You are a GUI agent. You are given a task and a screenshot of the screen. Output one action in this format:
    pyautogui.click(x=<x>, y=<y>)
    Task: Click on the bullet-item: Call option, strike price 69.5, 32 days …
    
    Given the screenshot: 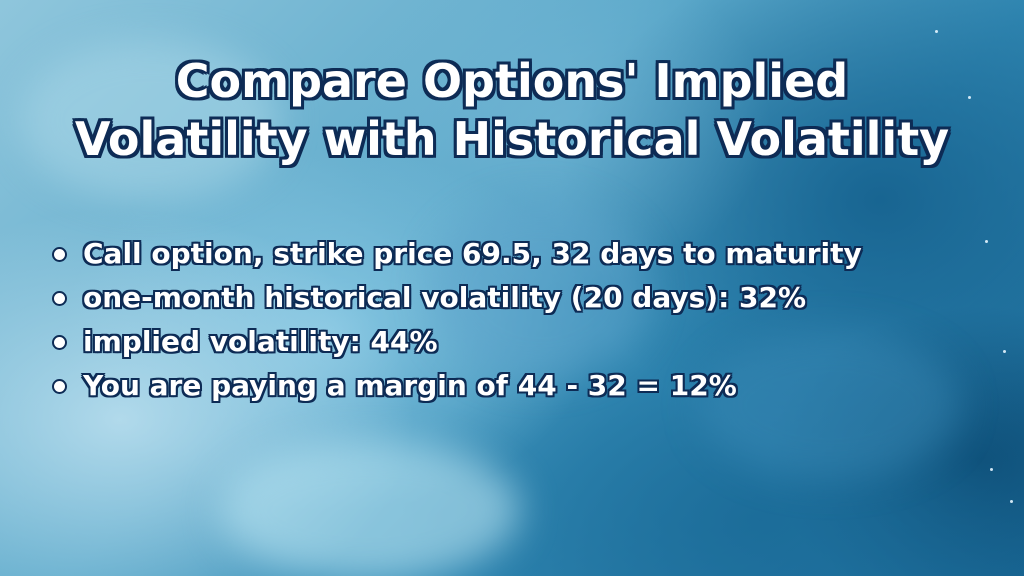 What is the action you would take?
    pyautogui.click(x=457, y=254)
    